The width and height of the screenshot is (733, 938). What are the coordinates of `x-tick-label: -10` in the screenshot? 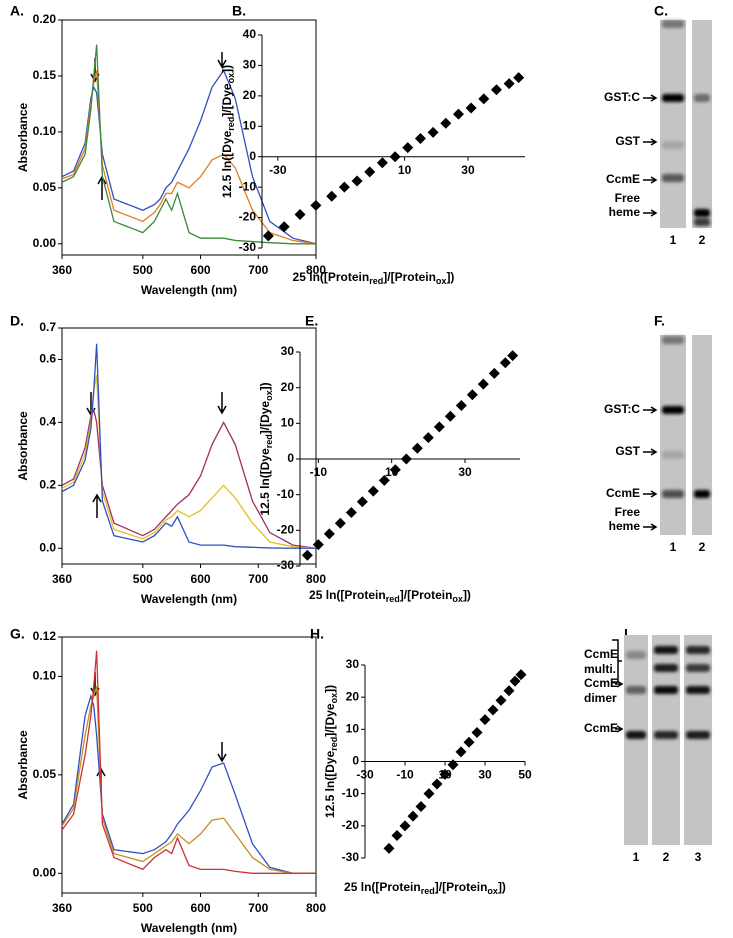 It's located at (319, 472).